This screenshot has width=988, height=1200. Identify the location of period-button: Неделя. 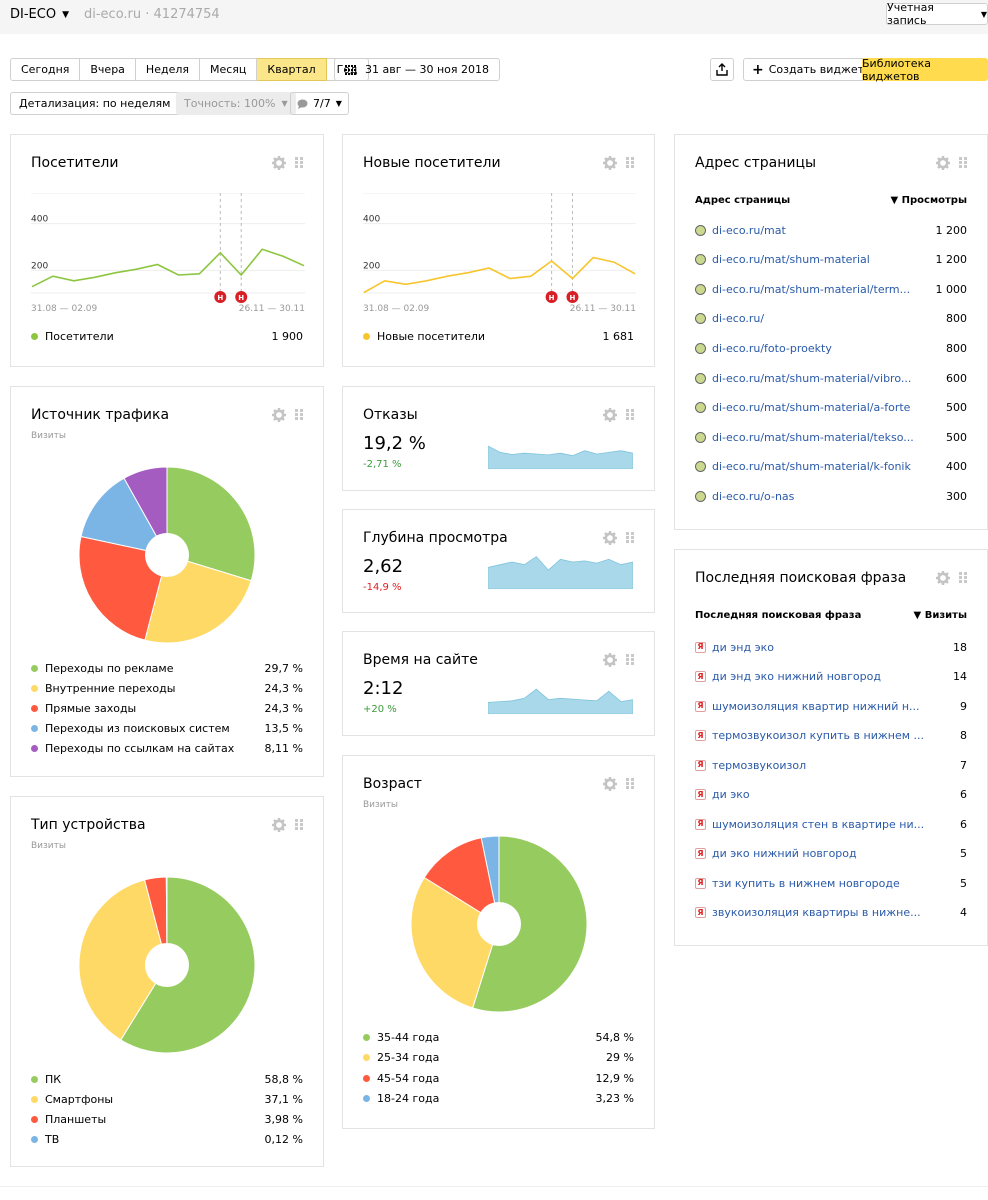
(167, 69).